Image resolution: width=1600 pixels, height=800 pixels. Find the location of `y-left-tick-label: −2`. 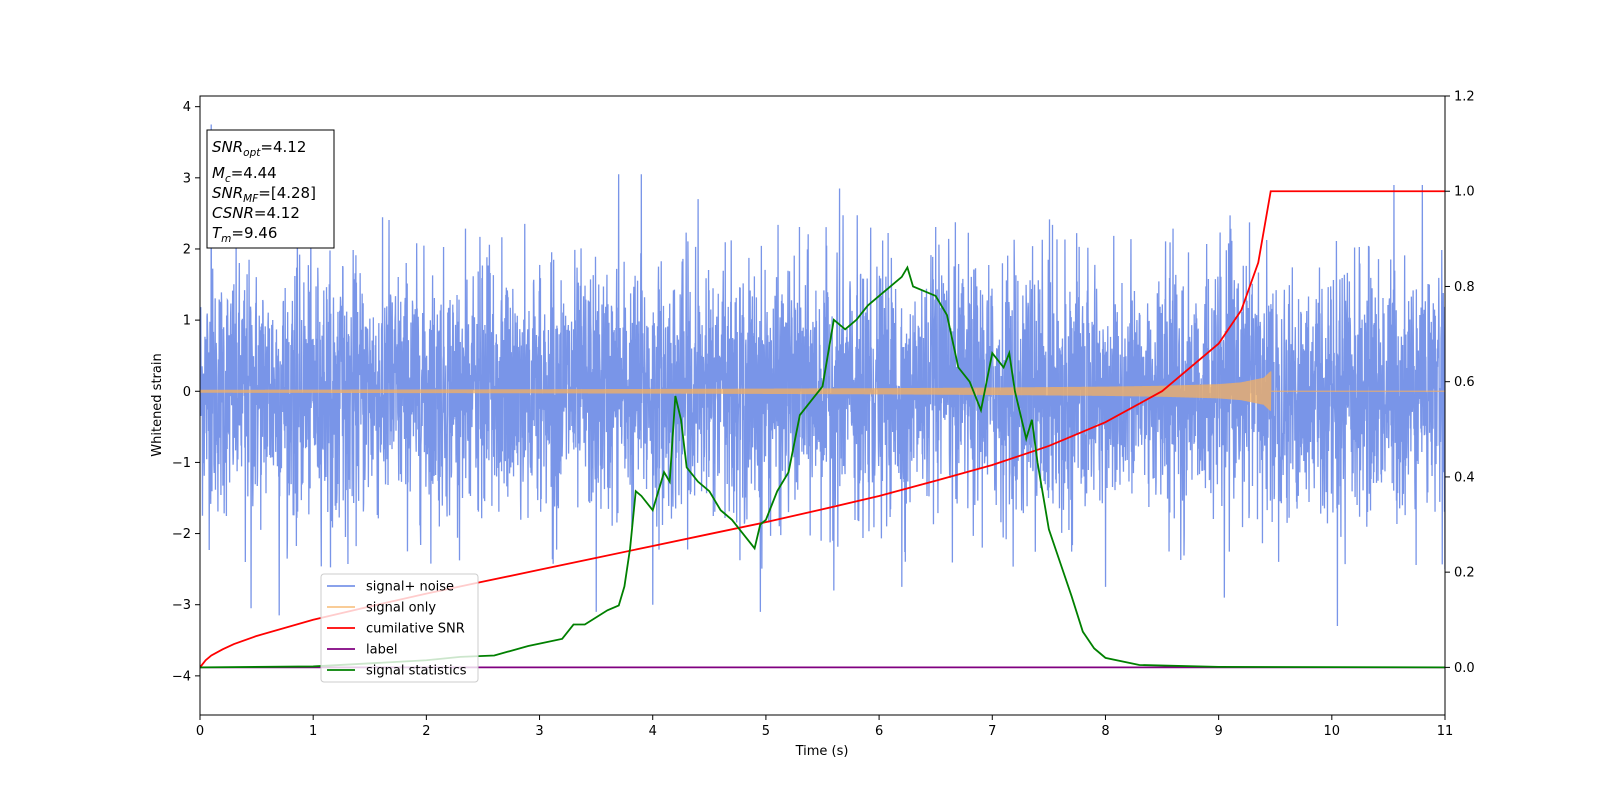

y-left-tick-label: −2 is located at coordinates (181, 534).